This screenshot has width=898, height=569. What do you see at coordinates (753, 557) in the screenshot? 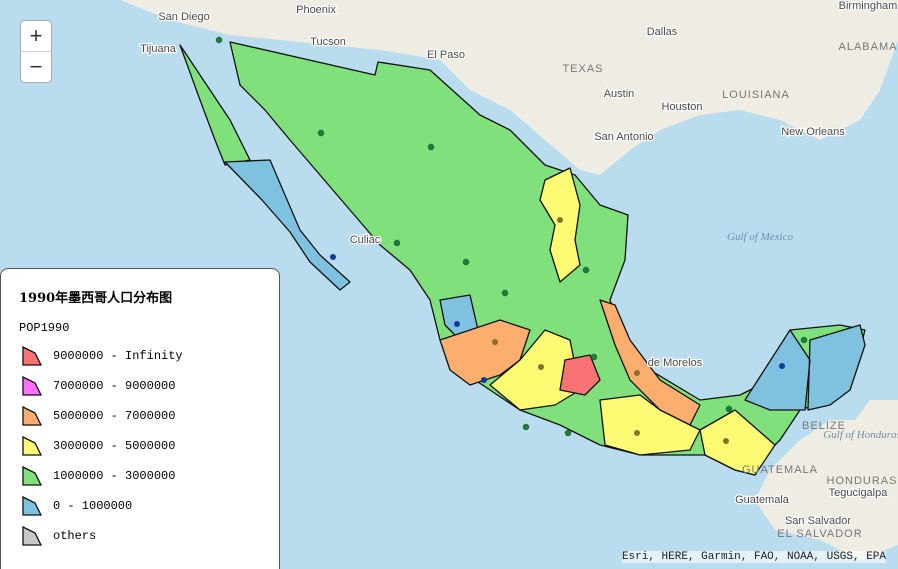
I see `attribution: Esri, HERE, Garmin, FAO, NOAA, USGS, EPA` at bounding box center [753, 557].